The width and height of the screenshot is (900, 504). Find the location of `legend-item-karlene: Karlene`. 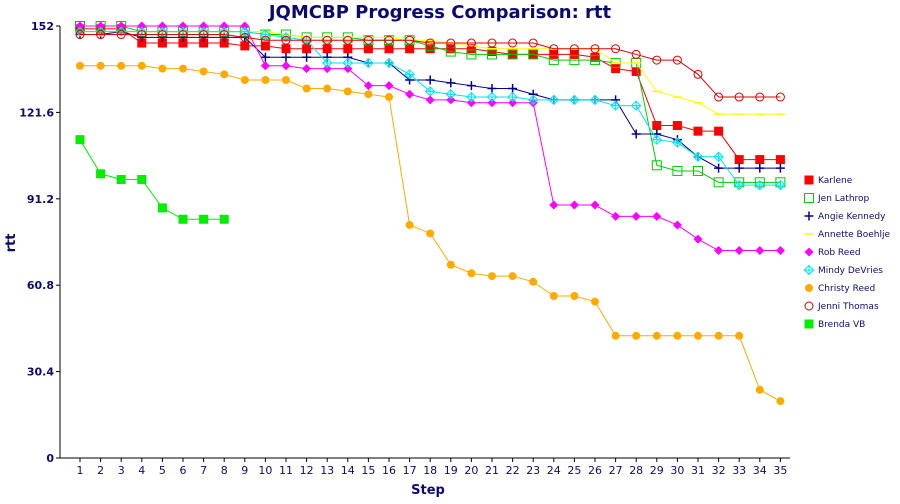

legend-item-karlene: Karlene is located at coordinates (828, 180).